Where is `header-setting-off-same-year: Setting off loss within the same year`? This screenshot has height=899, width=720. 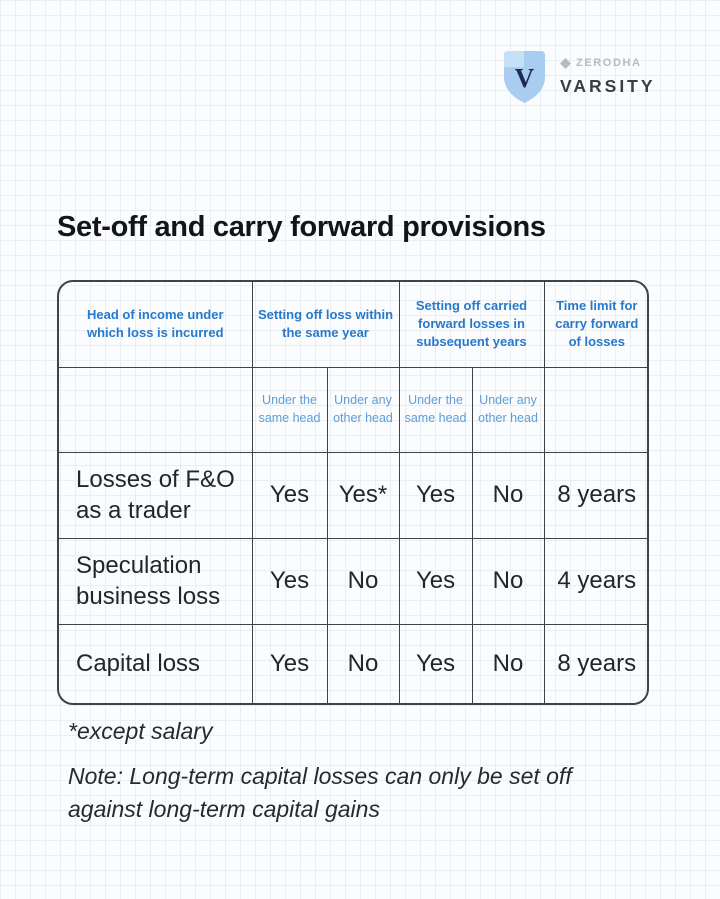
header-setting-off-same-year: Setting off loss within the same year is located at coordinates (325, 325).